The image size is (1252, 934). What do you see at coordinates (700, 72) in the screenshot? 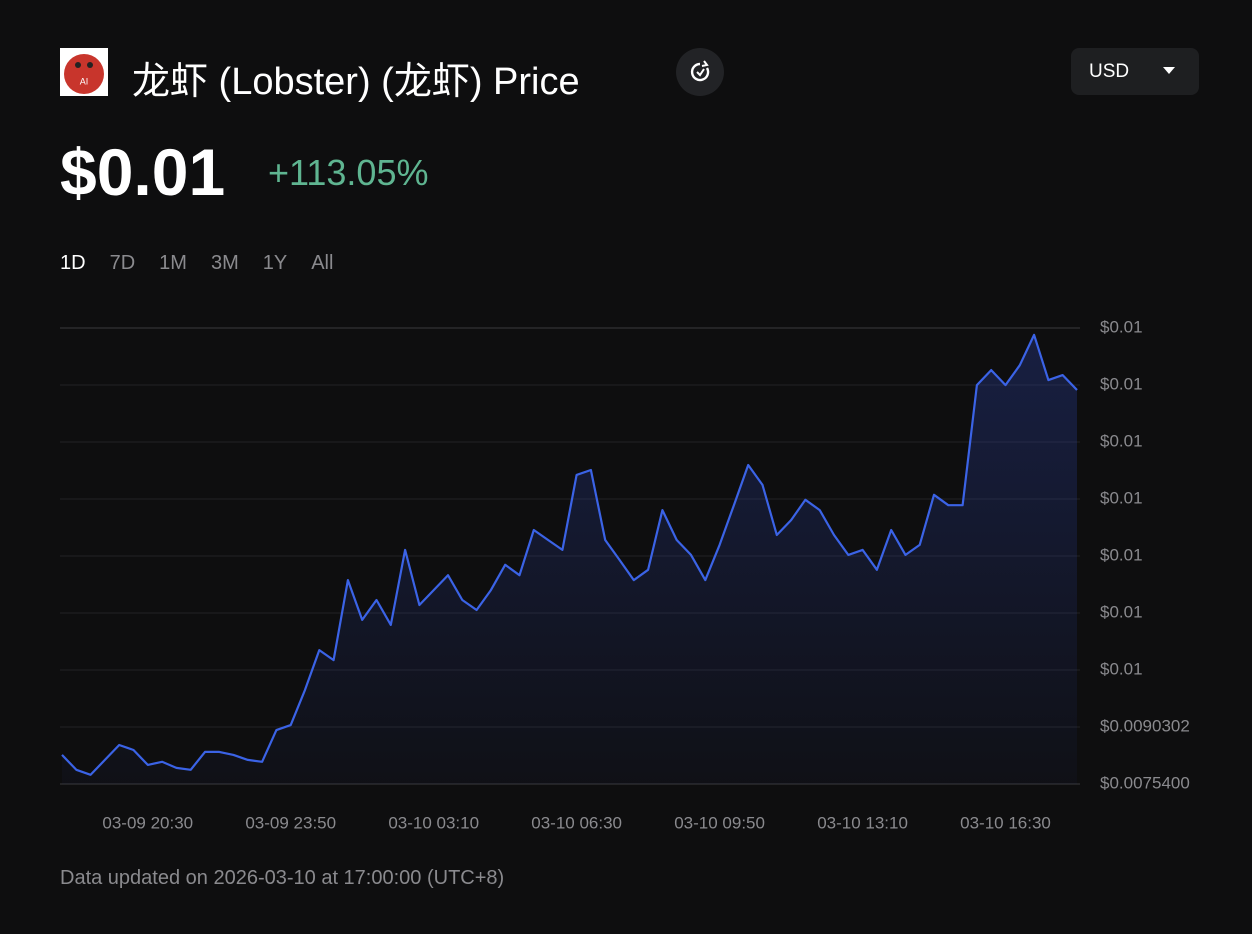
I see `refresh-button` at bounding box center [700, 72].